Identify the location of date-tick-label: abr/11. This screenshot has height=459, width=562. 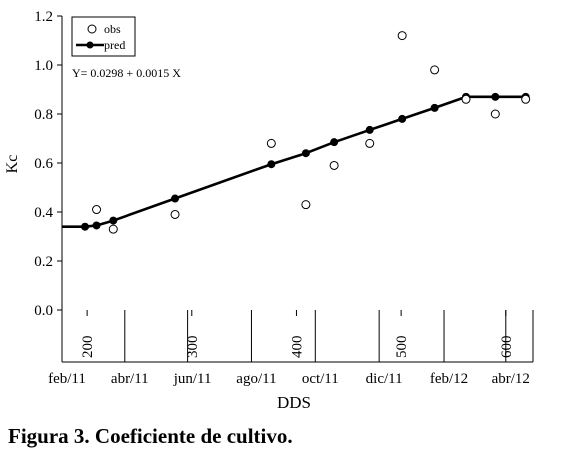
(130, 379).